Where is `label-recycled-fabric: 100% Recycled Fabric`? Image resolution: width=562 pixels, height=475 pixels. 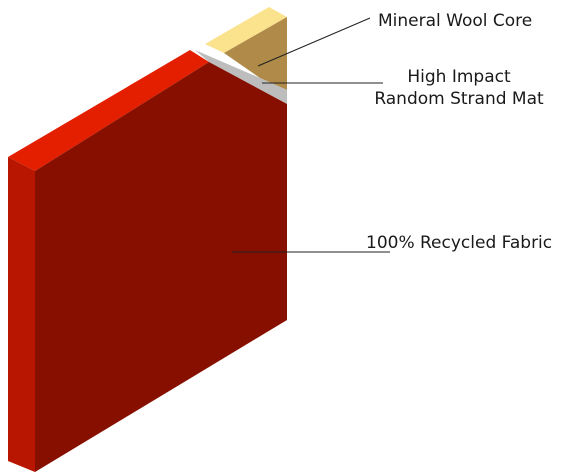
label-recycled-fabric: 100% Recycled Fabric is located at coordinates (459, 243).